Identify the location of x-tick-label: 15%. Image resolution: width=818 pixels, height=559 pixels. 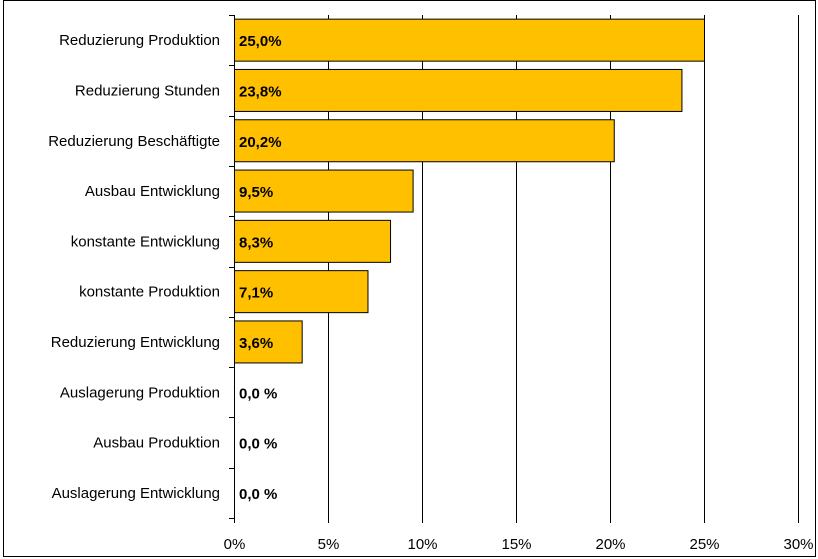
(516, 544).